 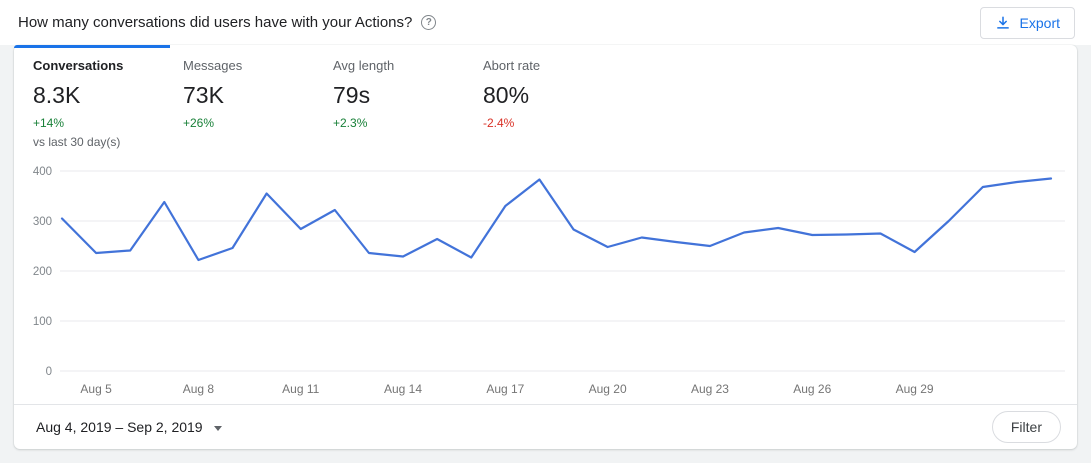 I want to click on download-icon, so click(x=1003, y=23).